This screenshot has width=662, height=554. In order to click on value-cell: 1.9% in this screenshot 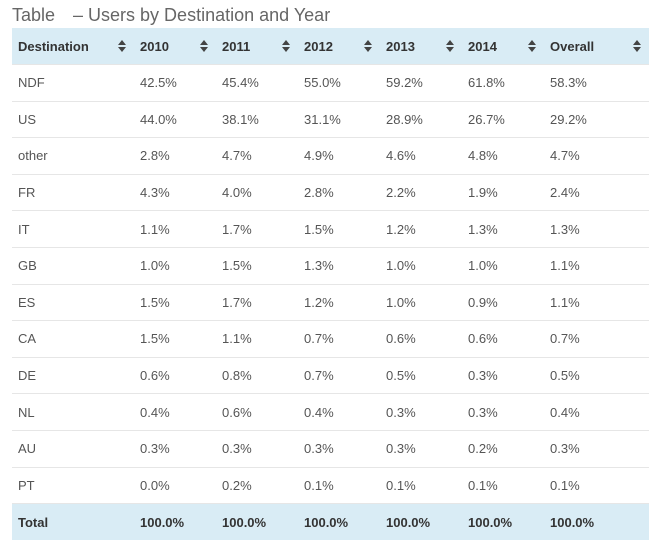, I will do `click(503, 192)`.